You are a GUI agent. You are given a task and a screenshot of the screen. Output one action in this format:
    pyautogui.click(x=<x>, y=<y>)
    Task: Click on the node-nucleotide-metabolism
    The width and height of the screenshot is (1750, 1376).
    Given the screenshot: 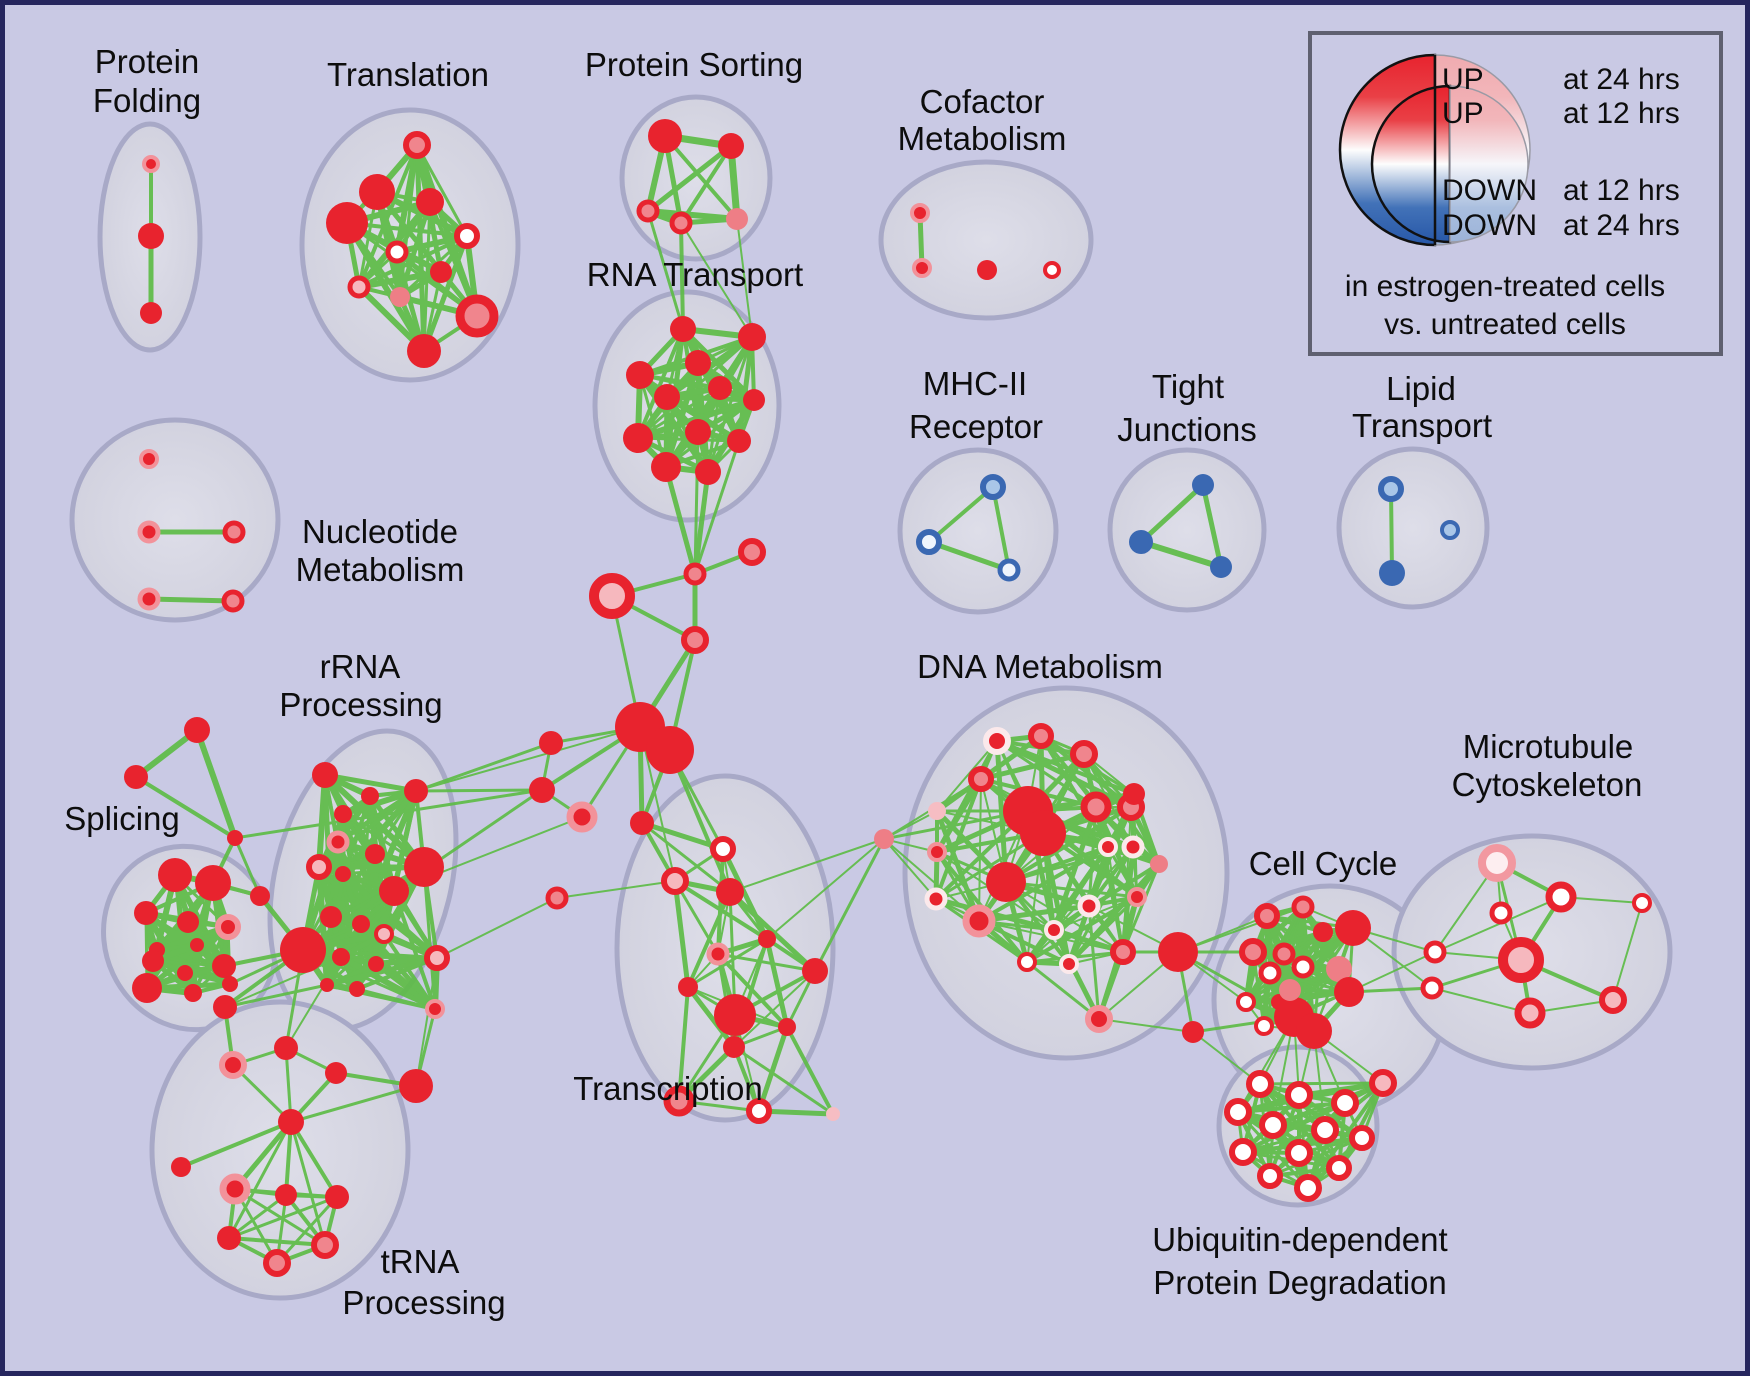 What is the action you would take?
    pyautogui.click(x=234, y=532)
    